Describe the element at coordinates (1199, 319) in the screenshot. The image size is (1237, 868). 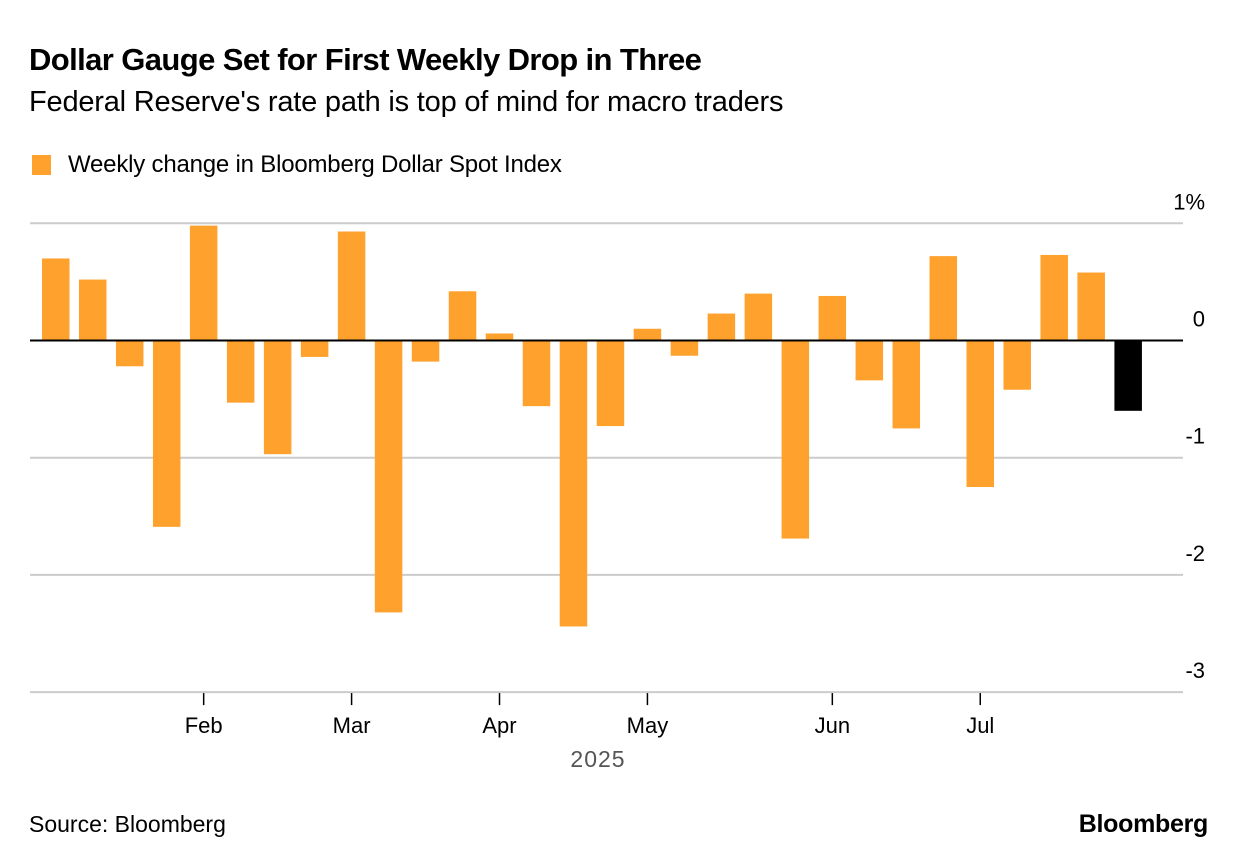
I see `y-tick-label: 0` at that location.